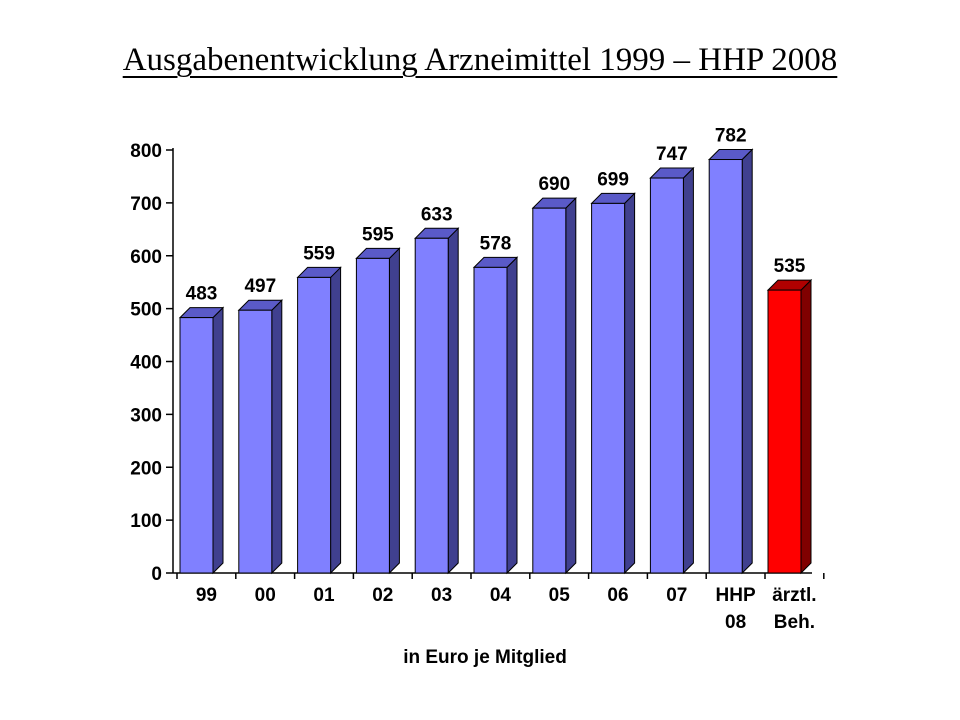  I want to click on x-tick-label: 03, so click(441, 595).